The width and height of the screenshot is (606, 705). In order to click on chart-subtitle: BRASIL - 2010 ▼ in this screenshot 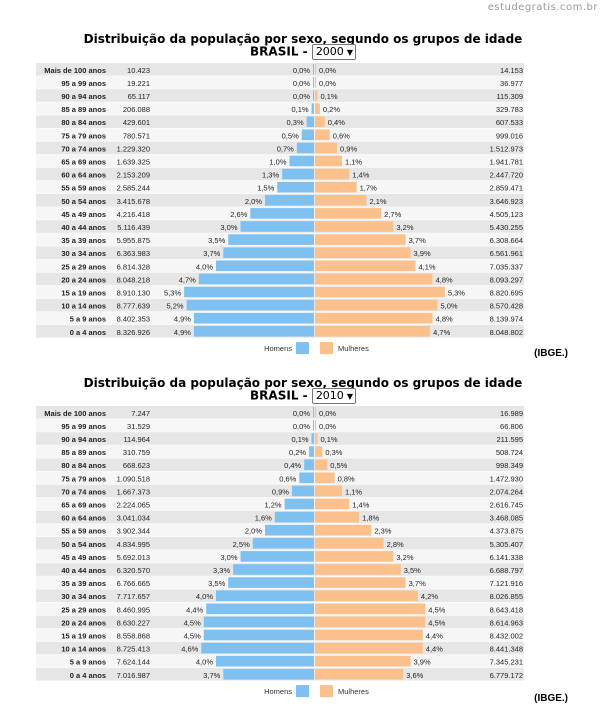, I will do `click(303, 396)`.